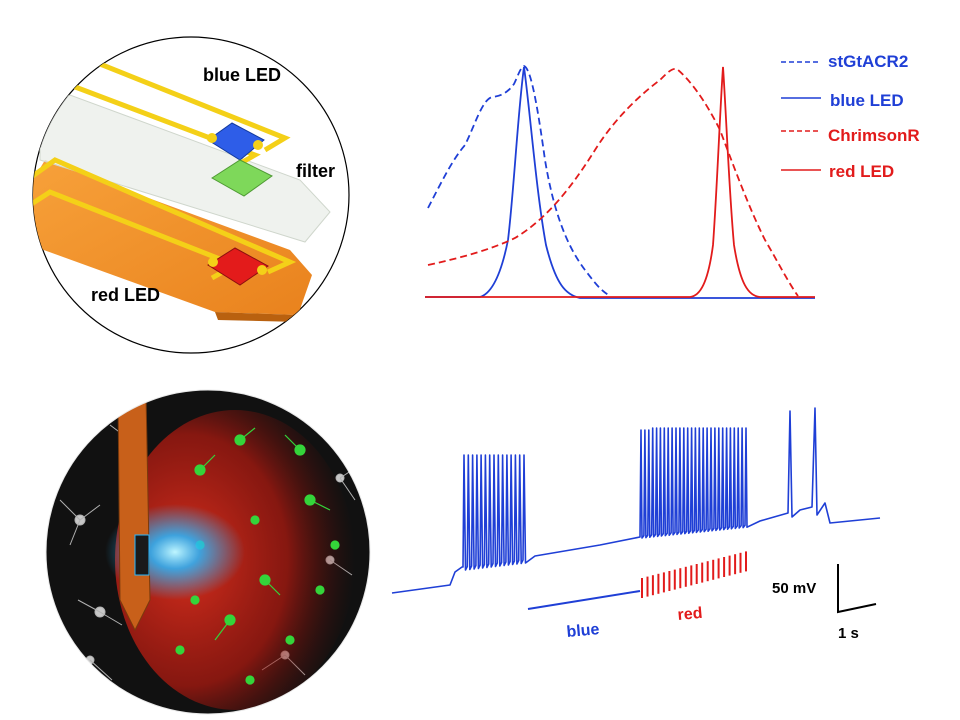  Describe the element at coordinates (874, 135) in the screenshot. I see `legend-label-chrimsonr: ChrimsonR` at that location.